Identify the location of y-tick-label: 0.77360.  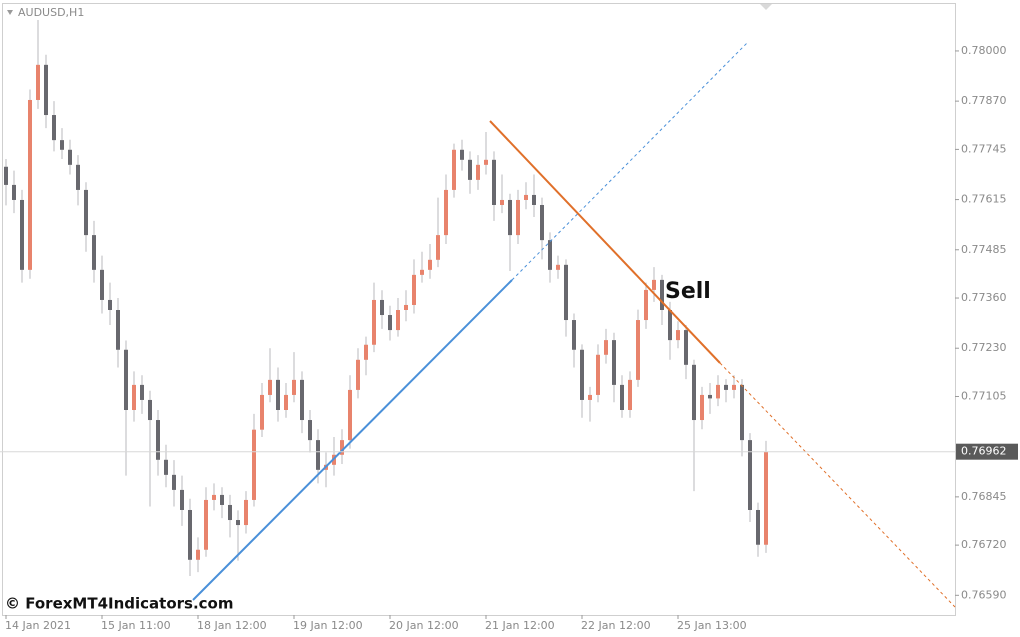
(984, 297).